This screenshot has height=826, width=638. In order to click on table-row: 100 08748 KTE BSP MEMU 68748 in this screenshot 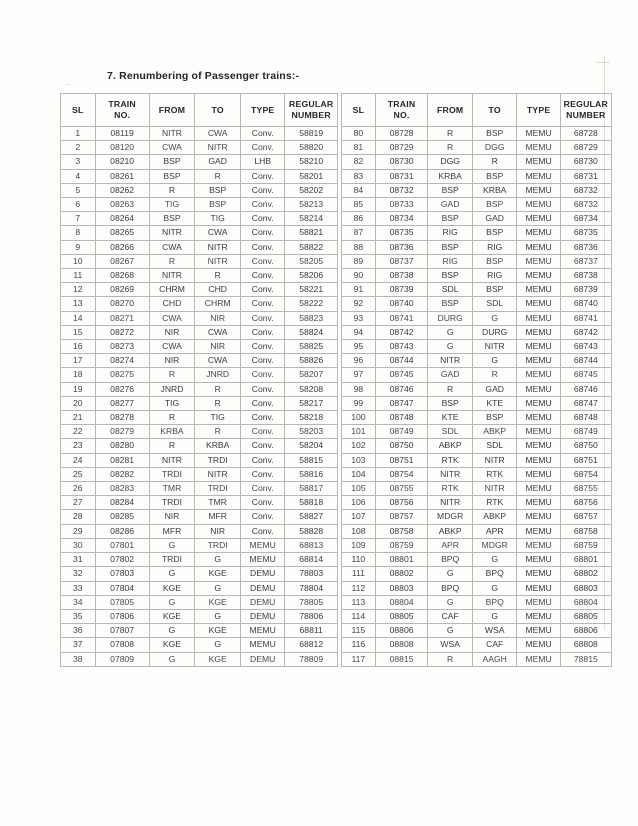, I will do `click(477, 418)`.